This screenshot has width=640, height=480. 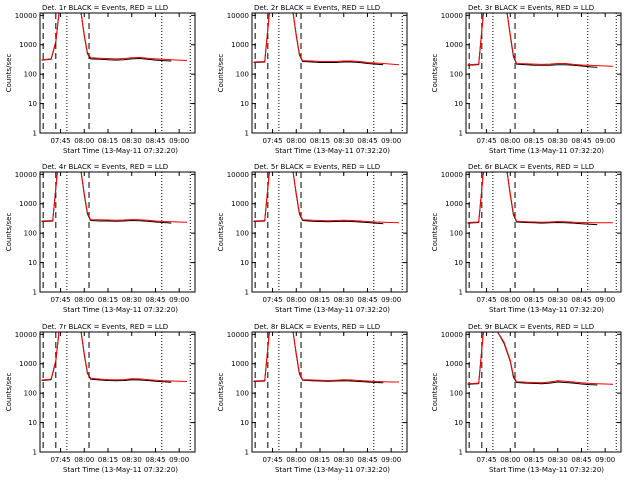 I want to click on chart-title: Det. 7r BLACK = Events, RED = LLD, so click(x=105, y=327).